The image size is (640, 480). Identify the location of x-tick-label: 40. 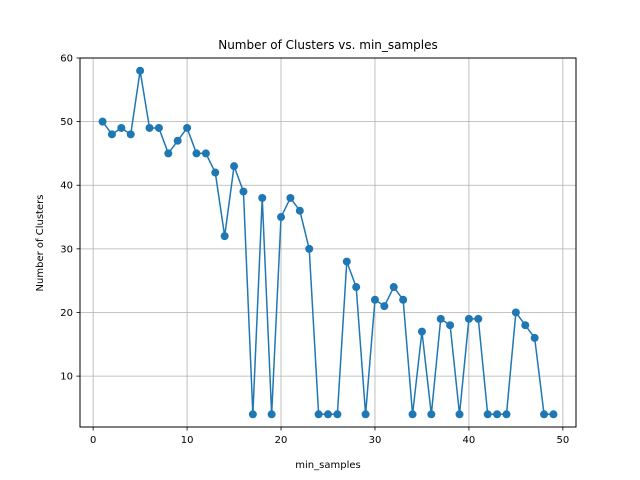
(469, 440).